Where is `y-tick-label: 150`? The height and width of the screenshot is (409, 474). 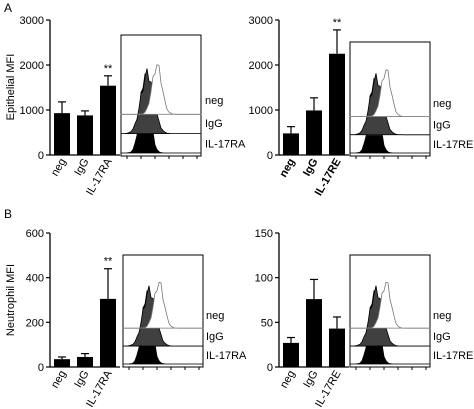 y-tick-label: 150 is located at coordinates (264, 234).